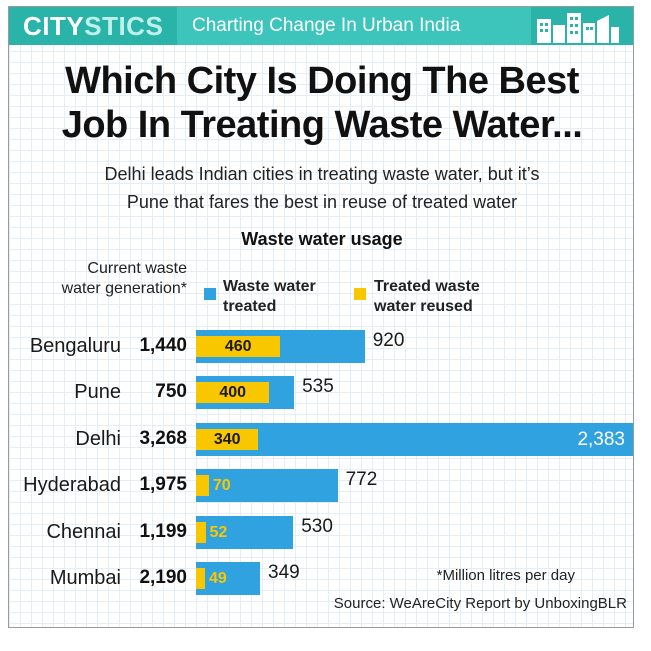 This screenshot has height=651, width=651. Describe the element at coordinates (317, 526) in the screenshot. I see `treated-label-chennai: 530` at that location.